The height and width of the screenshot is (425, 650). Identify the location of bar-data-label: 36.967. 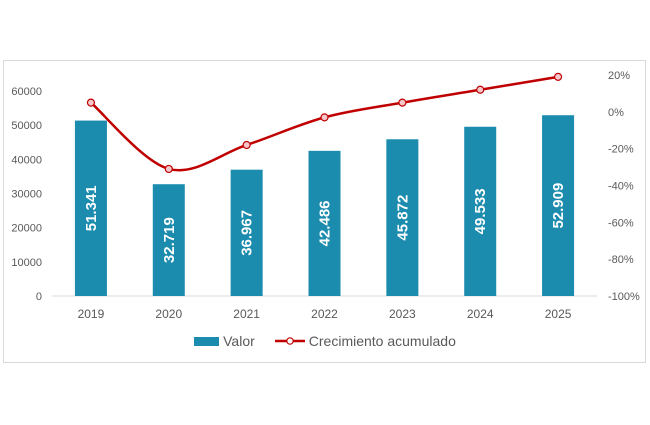
(247, 233).